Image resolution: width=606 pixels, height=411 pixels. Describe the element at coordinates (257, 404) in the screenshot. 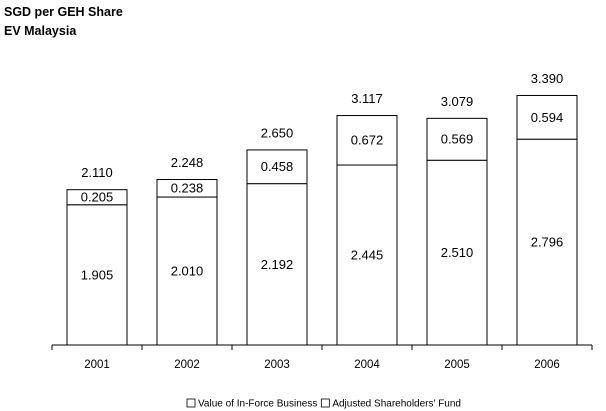

I see `legend-label: Value of In-Force Business` at that location.